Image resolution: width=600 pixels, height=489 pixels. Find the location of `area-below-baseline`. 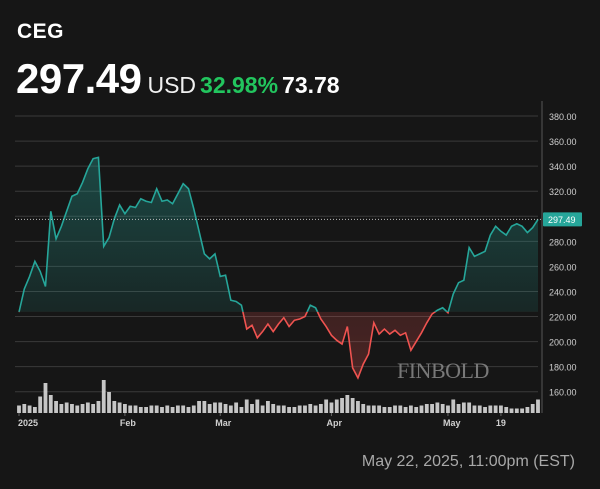

area-below-baseline is located at coordinates (234, 344).